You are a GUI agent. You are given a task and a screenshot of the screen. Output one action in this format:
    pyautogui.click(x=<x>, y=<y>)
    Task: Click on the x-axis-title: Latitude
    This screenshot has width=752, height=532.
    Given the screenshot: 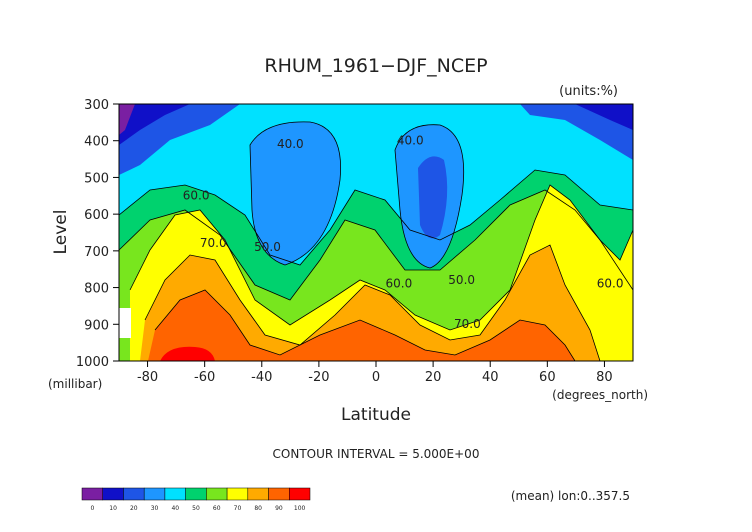 What is the action you would take?
    pyautogui.click(x=376, y=415)
    